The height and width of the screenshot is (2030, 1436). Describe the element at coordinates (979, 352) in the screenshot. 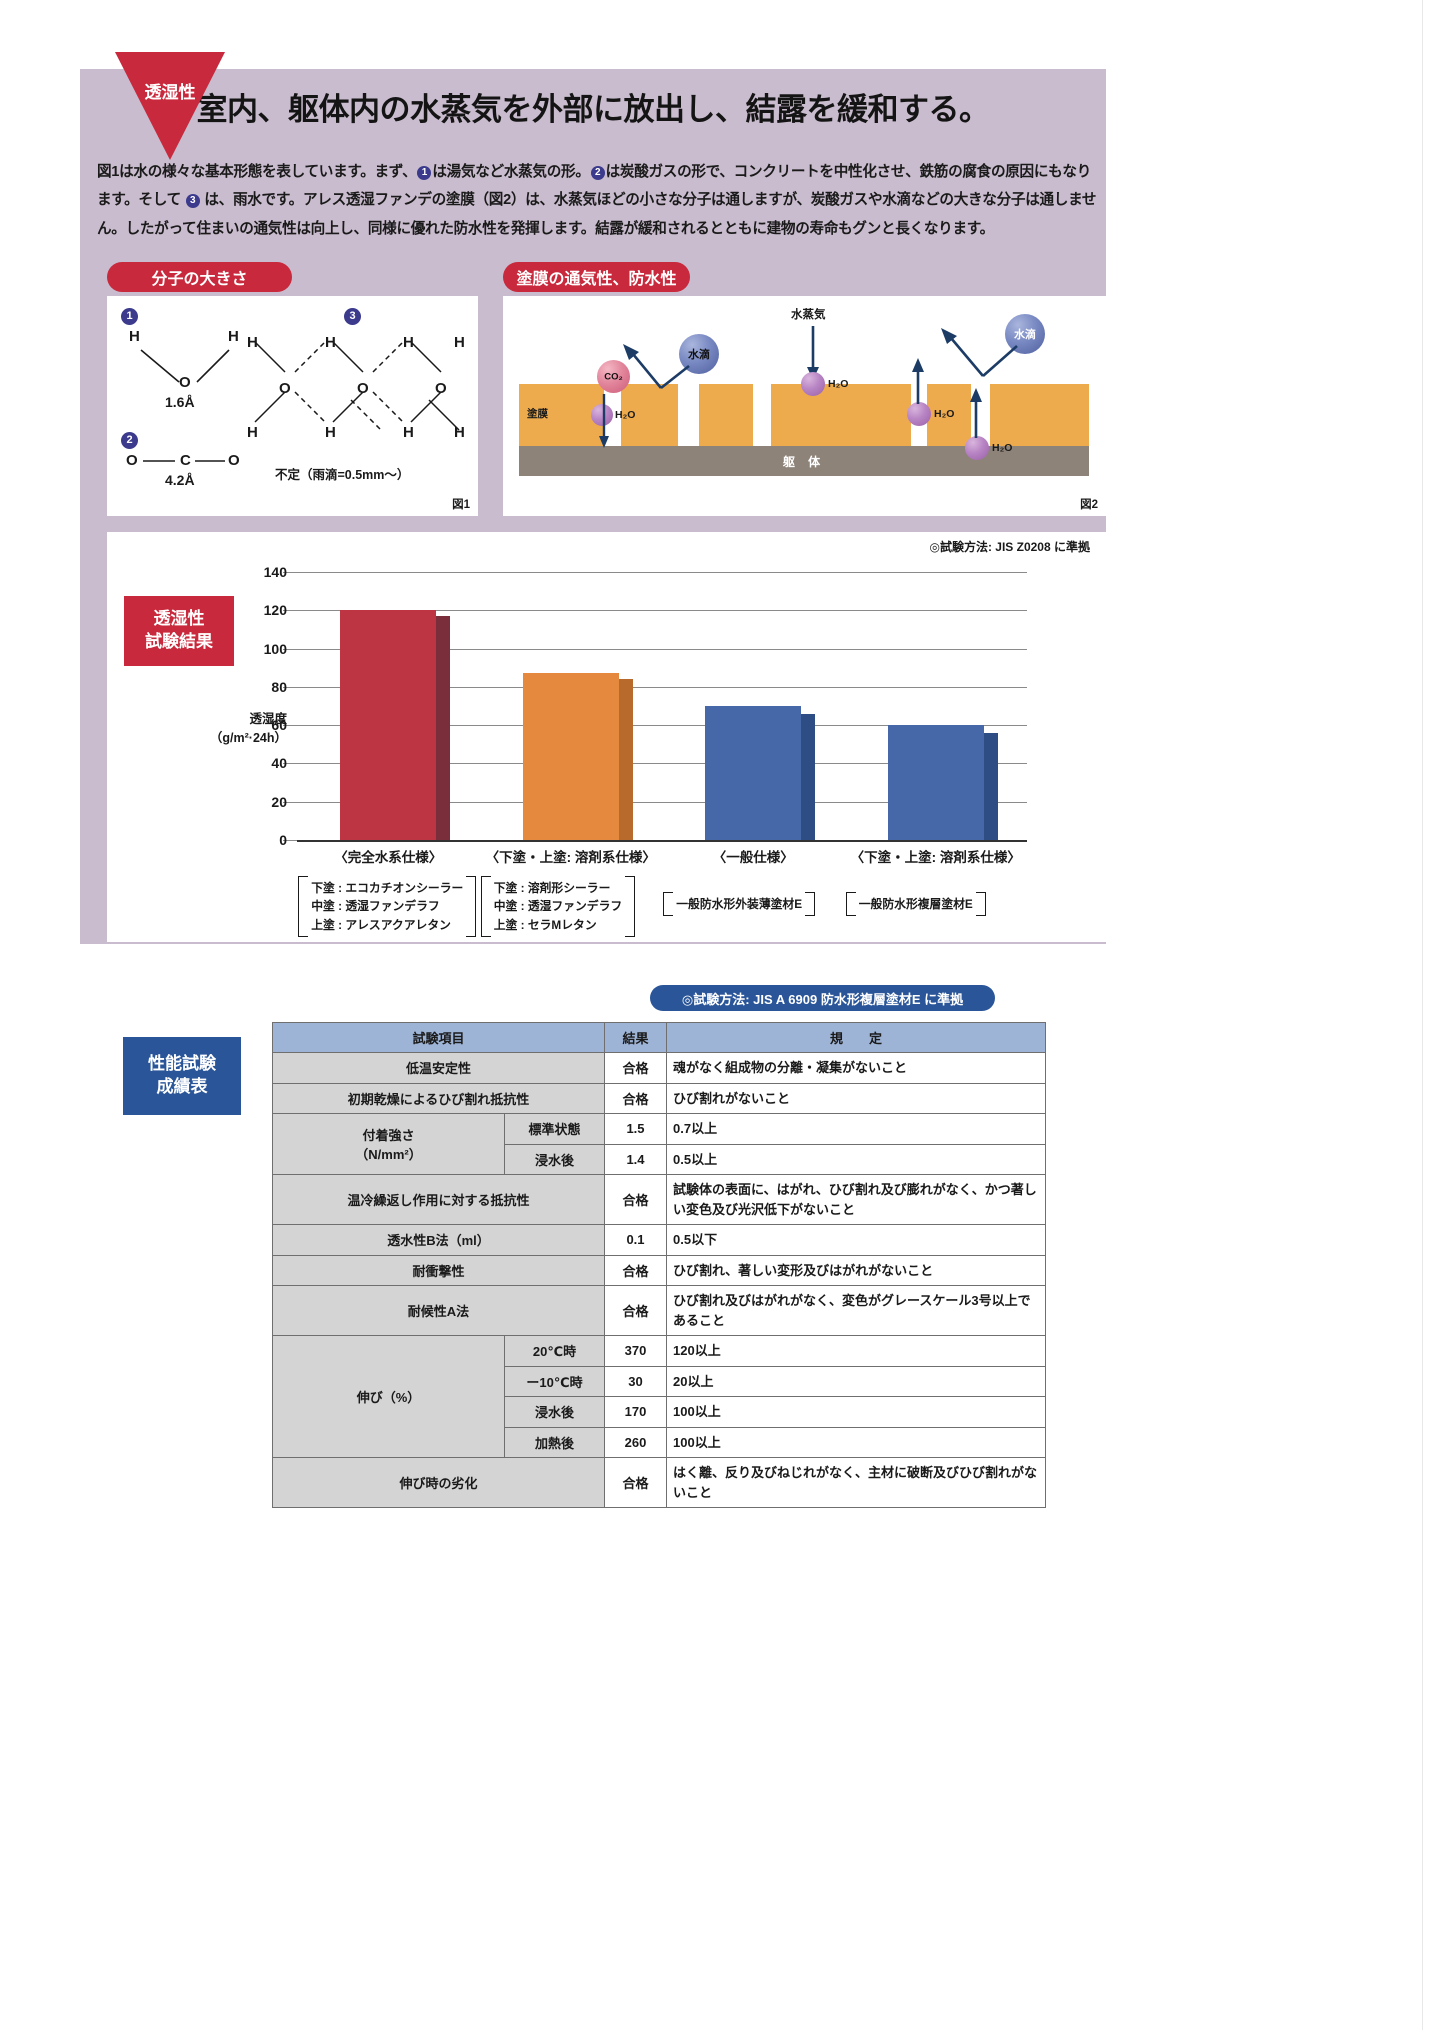

I see `fig2-bounce-arrow-right-icon` at that location.